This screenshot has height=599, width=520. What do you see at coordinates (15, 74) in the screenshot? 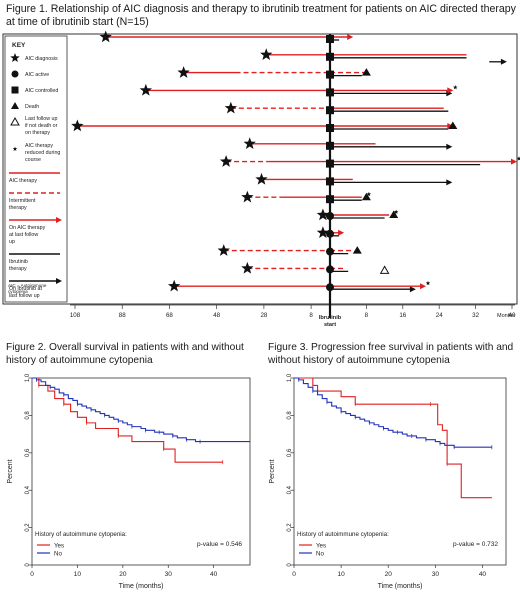
I see `circle-icon` at bounding box center [15, 74].